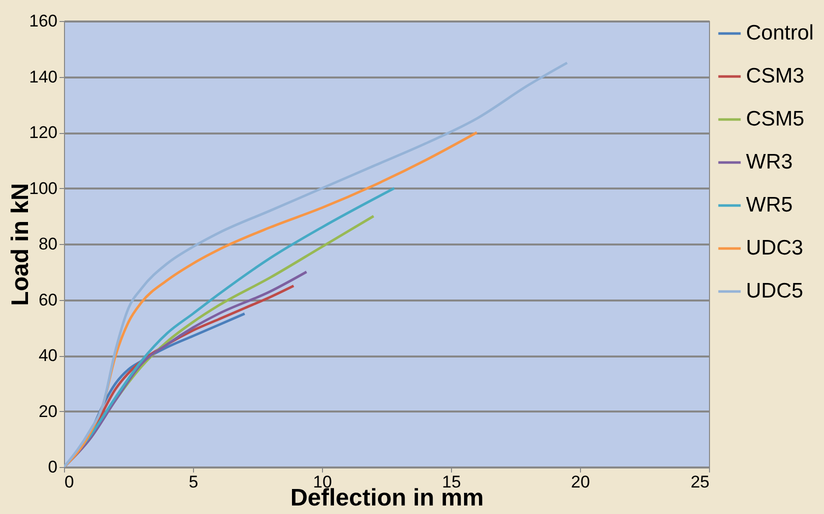  What do you see at coordinates (780, 33) in the screenshot?
I see `legend-label: Control` at bounding box center [780, 33].